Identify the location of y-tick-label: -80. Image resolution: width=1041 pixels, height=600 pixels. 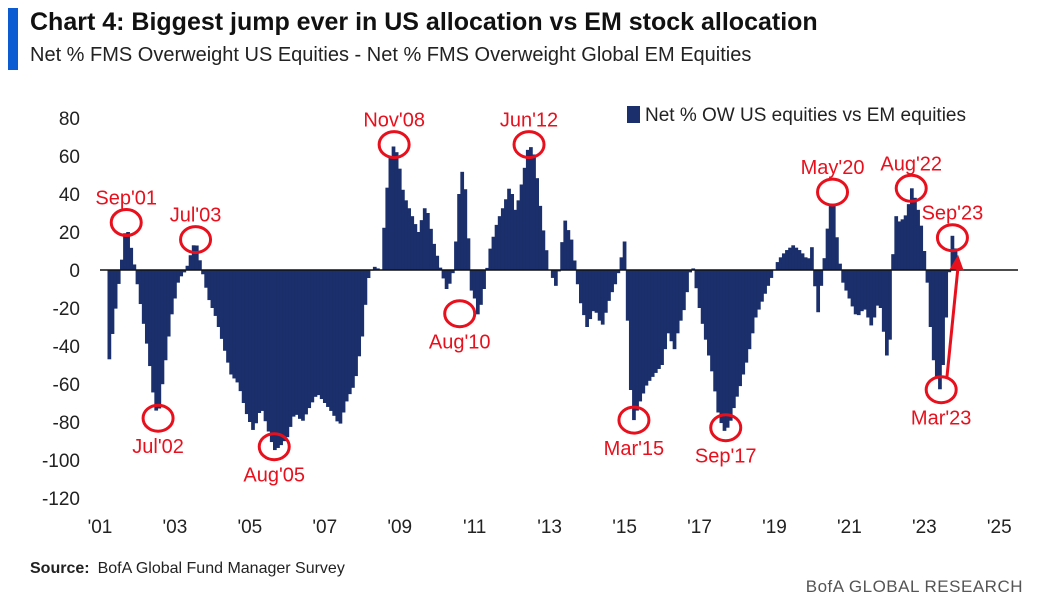
(66, 423).